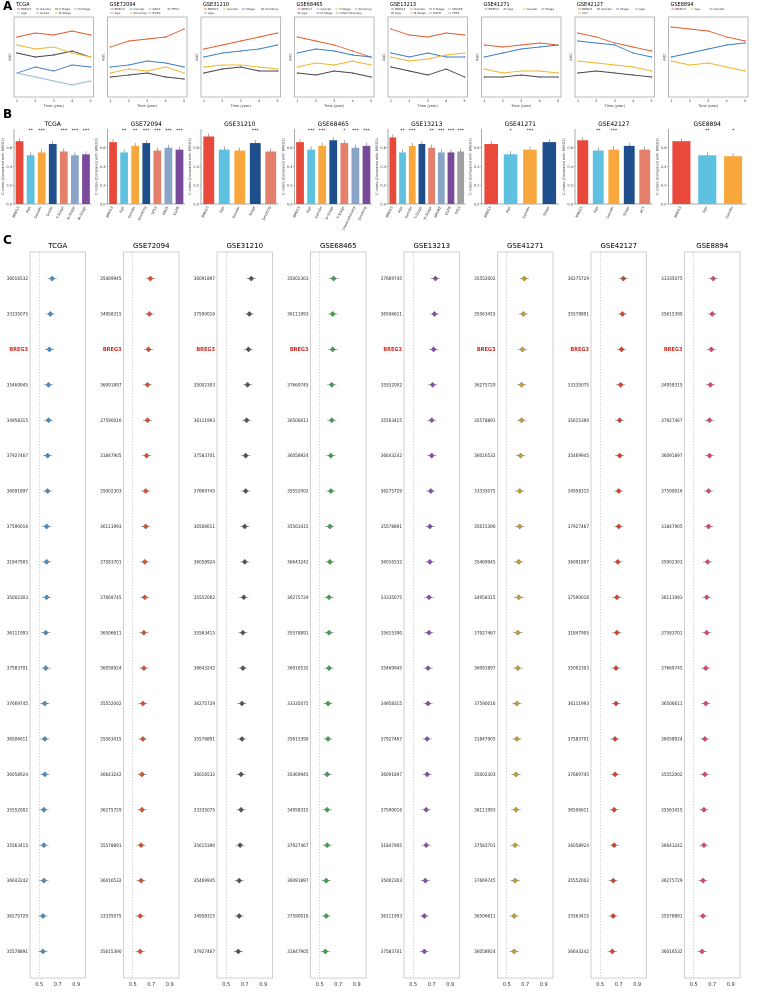 This screenshot has width=759, height=996. I want to click on x-tick-label: 3, so click(708, 101).